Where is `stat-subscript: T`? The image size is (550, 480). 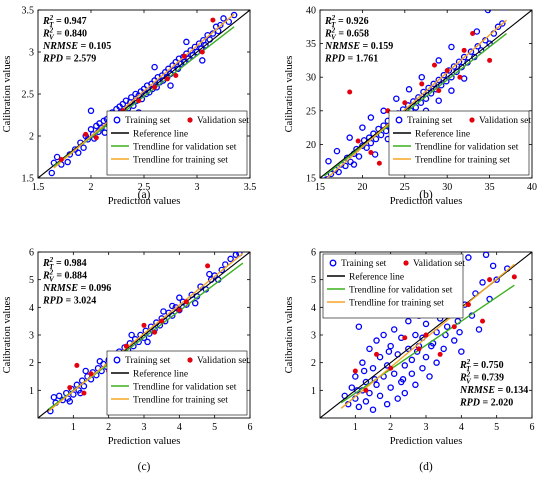 stat-subscript: T is located at coordinates (468, 369).